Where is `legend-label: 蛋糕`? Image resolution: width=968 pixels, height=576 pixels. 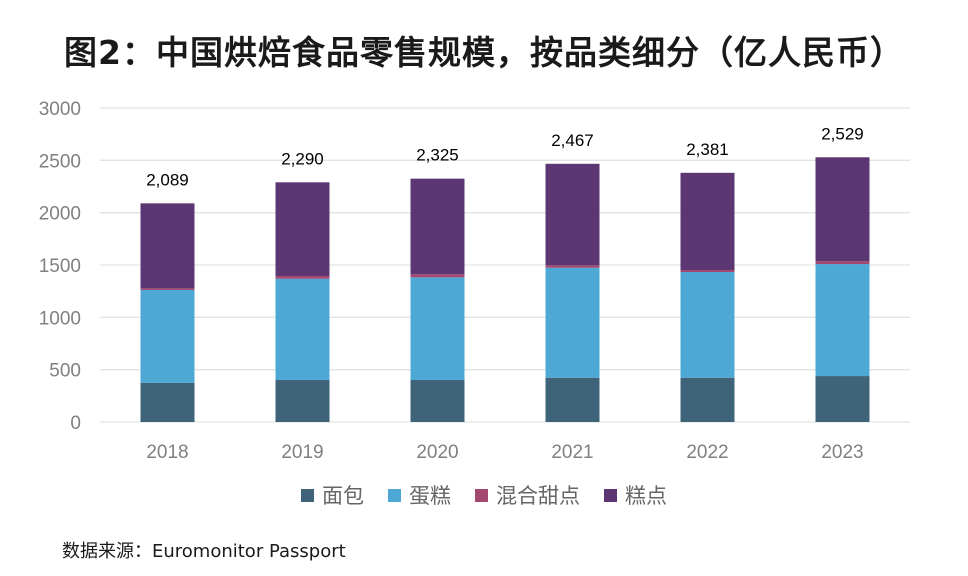 legend-label: 蛋糕 is located at coordinates (430, 496).